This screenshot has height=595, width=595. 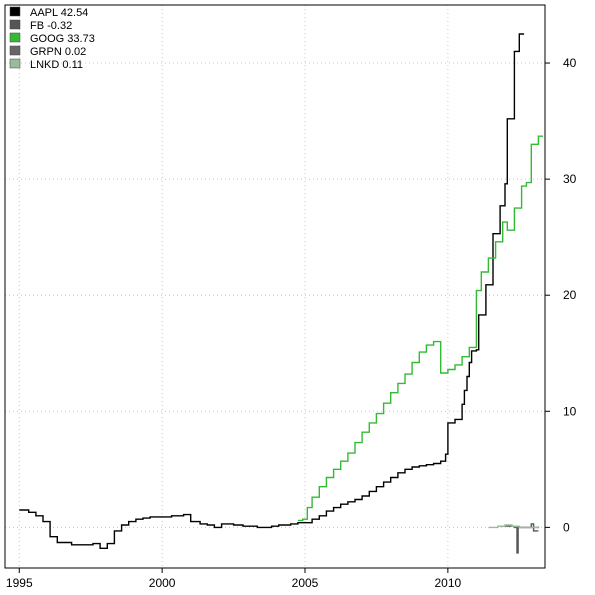 What do you see at coordinates (448, 583) in the screenshot?
I see `x-tick-label: 2010` at bounding box center [448, 583].